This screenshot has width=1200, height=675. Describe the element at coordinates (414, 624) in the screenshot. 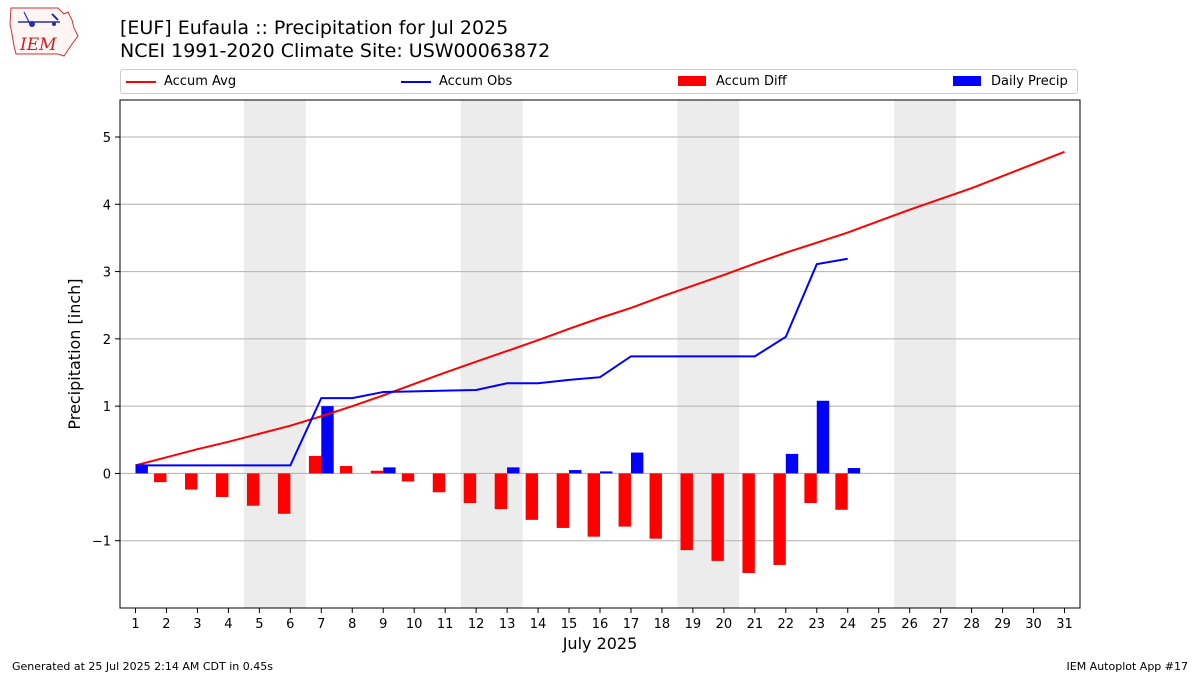

I see `x-tick-label: 10` at that location.